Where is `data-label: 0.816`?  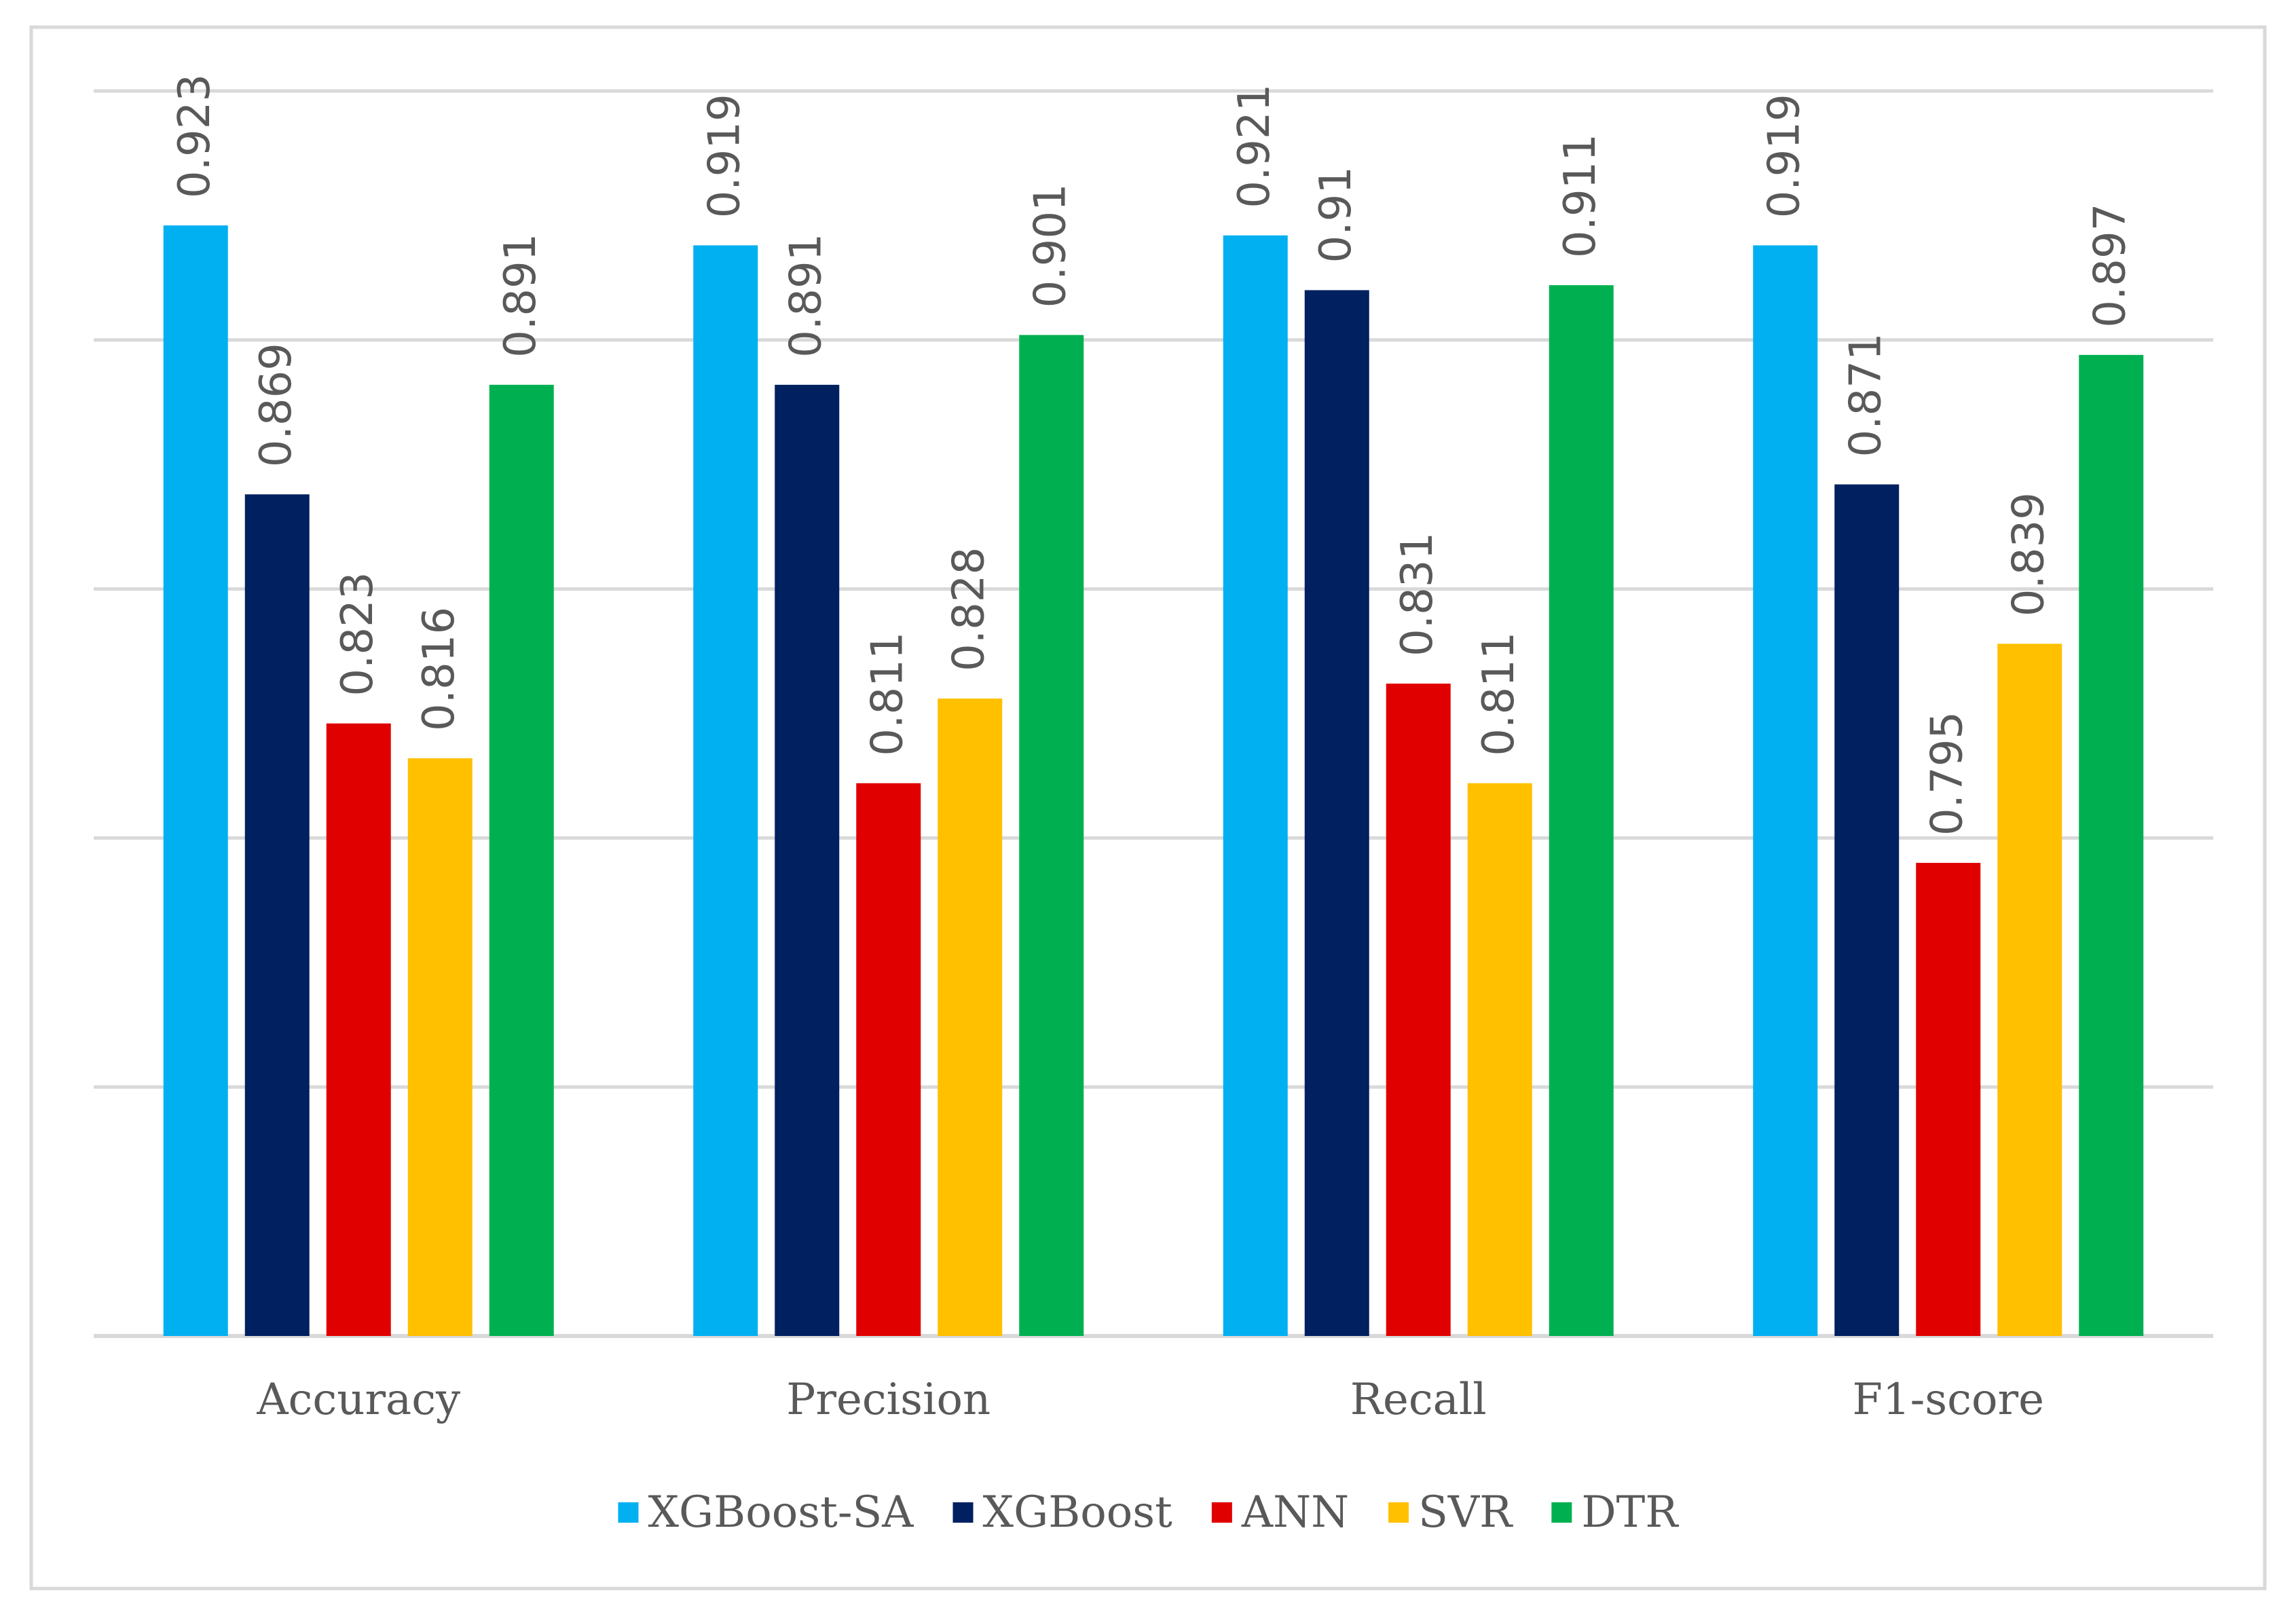
data-label: 0.816 is located at coordinates (439, 669).